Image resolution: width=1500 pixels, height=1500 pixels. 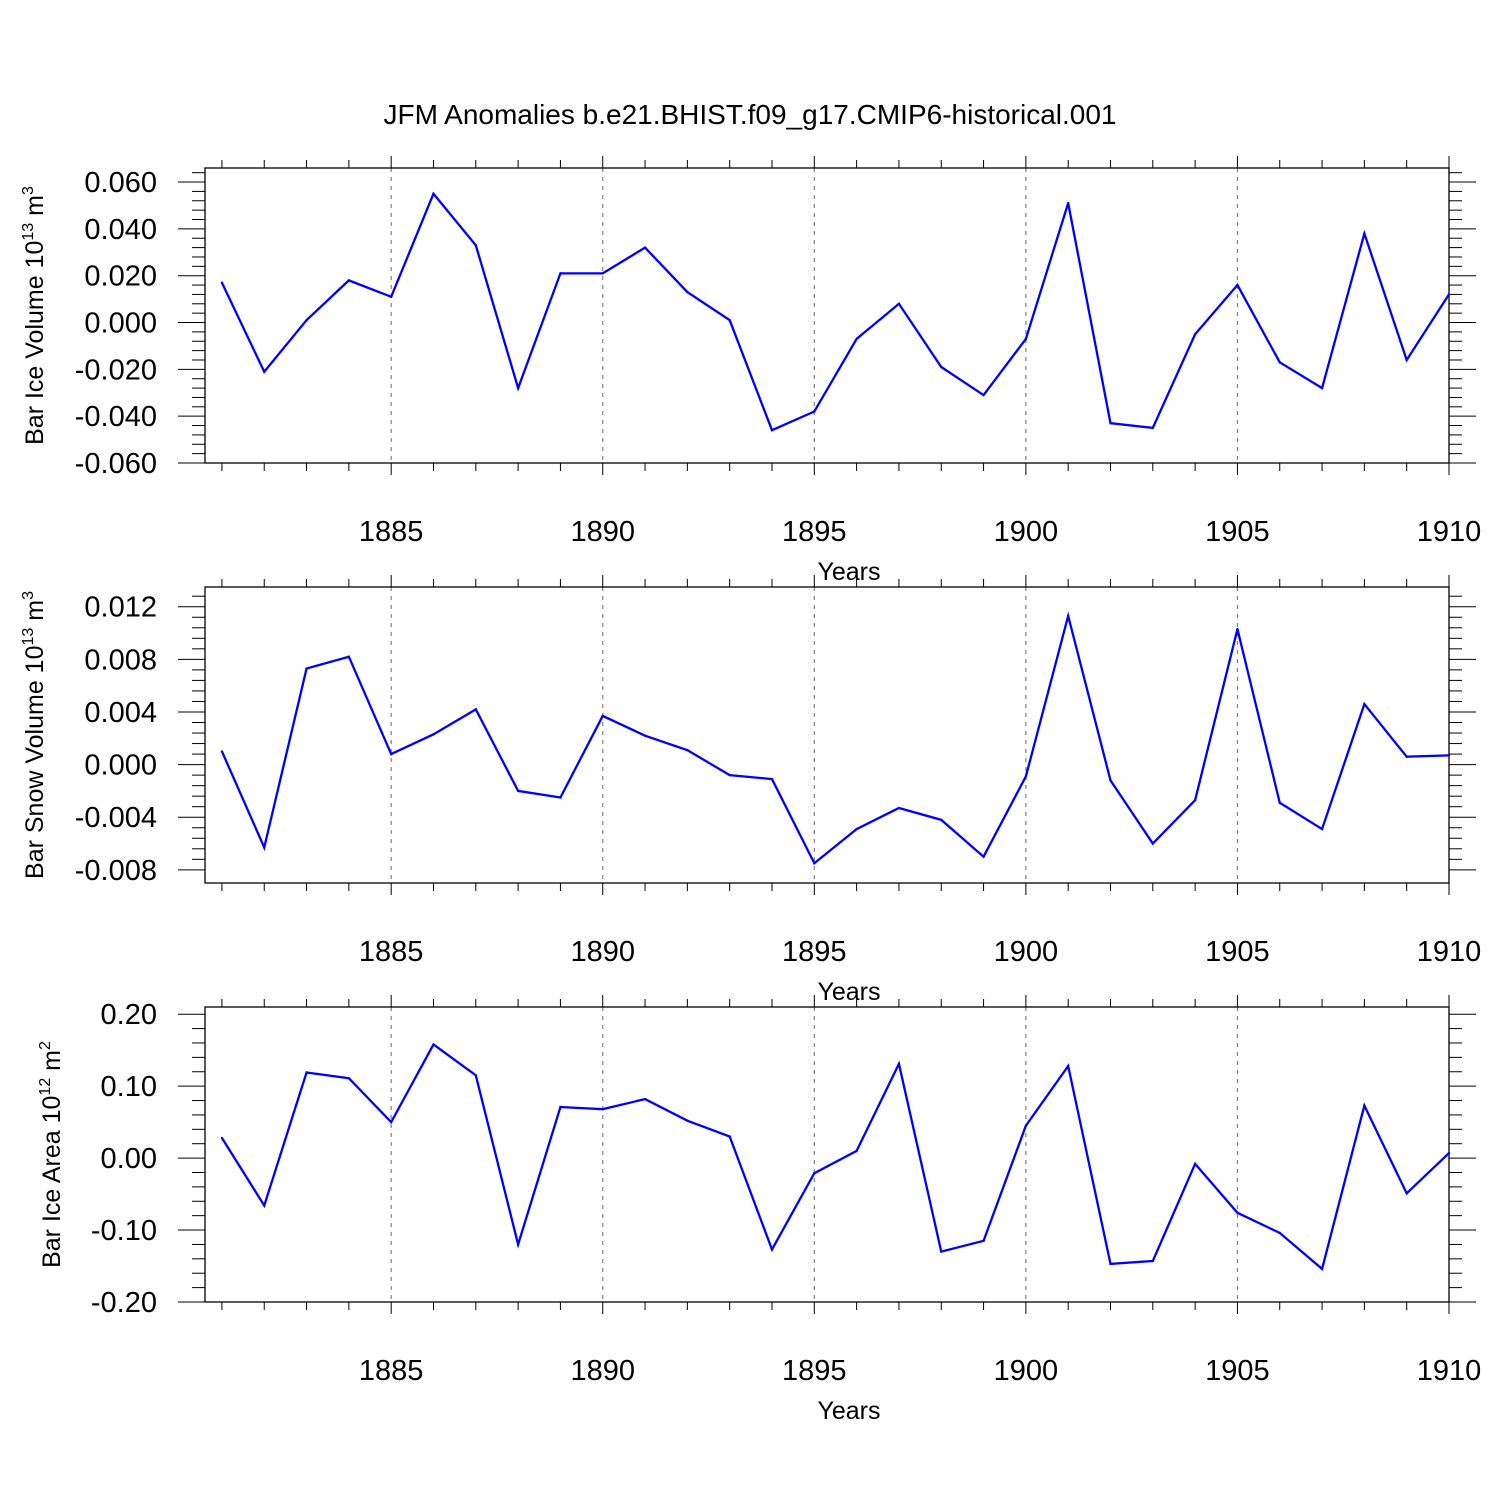 What do you see at coordinates (116, 871) in the screenshot?
I see `y-tick-label--0.008: -0.008` at bounding box center [116, 871].